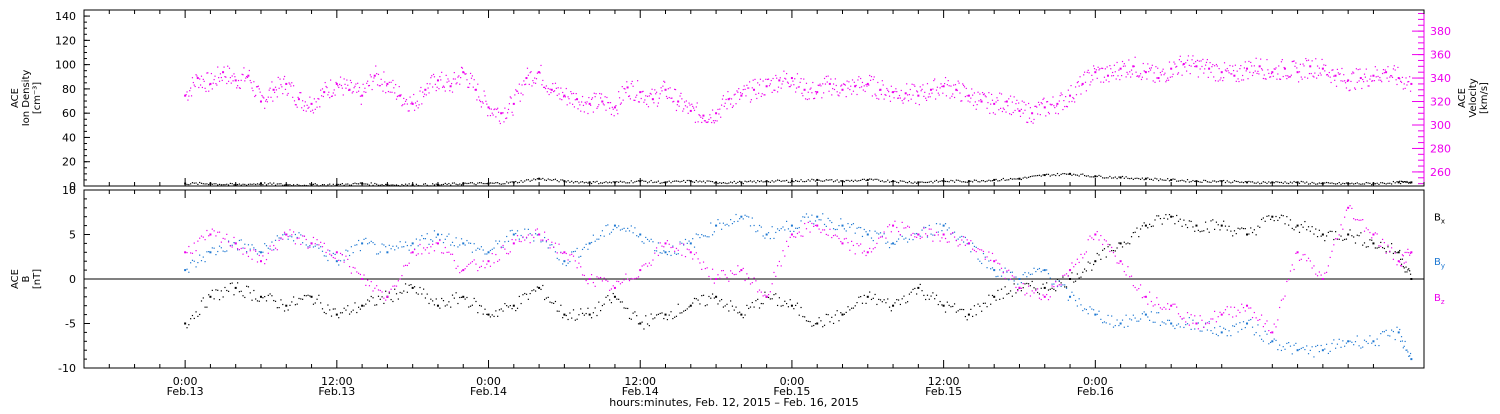  I want to click on legend-subscript: y, so click(1443, 266).